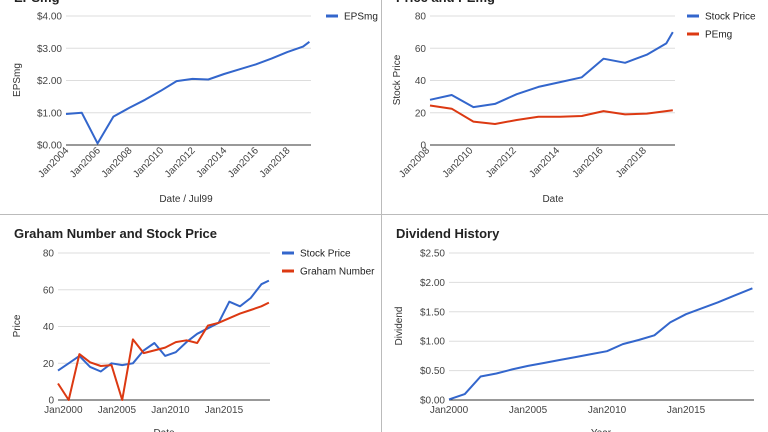  Describe the element at coordinates (85, 162) in the screenshot. I see `eps-x-tick-label: Jan2006` at that location.